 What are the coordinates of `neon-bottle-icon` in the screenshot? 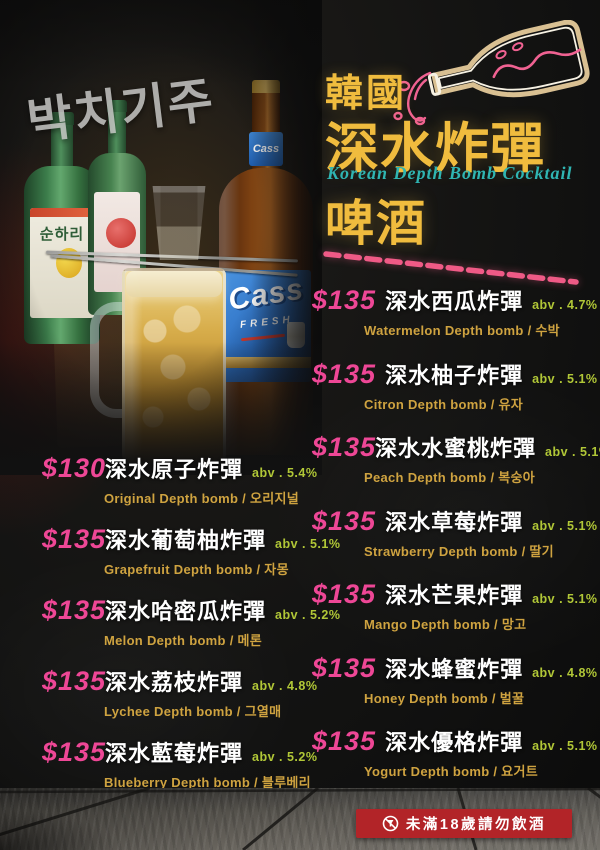 It's located at (491, 73).